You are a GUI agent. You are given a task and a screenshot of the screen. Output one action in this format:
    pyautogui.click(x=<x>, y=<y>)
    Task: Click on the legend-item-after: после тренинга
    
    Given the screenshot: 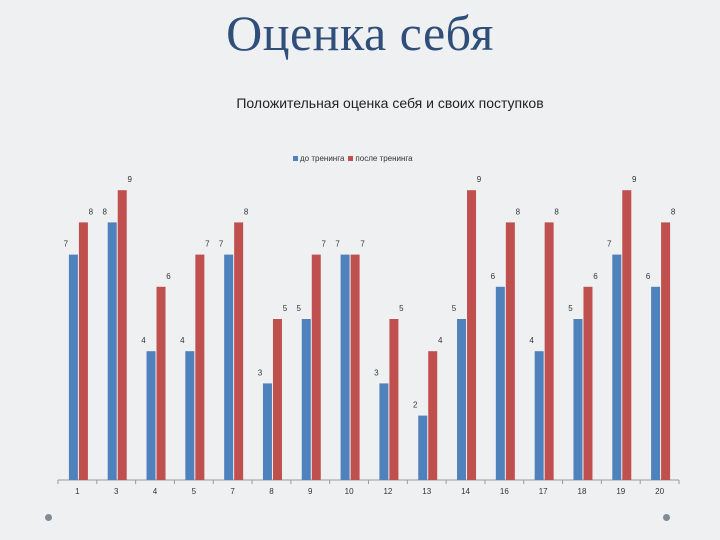 What is the action you would take?
    pyautogui.click(x=380, y=158)
    